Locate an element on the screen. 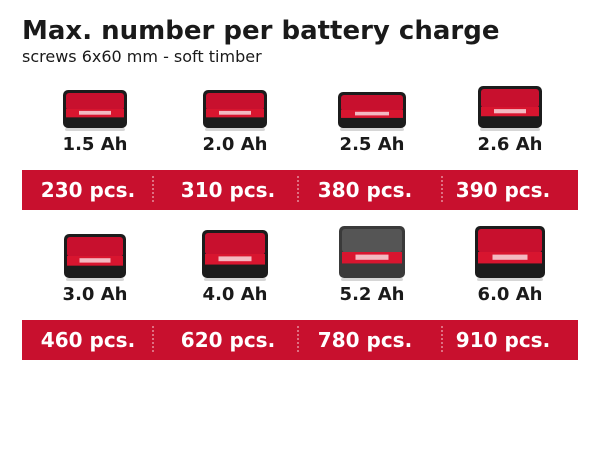 Image resolution: width=600 pixels, height=450 pixels. count: 460 pcs. is located at coordinates (88, 340).